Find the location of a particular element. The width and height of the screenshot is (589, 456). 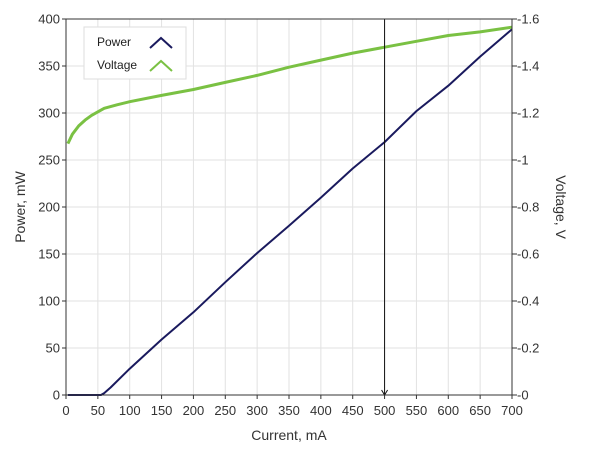

legend-box is located at coordinates (135, 53).